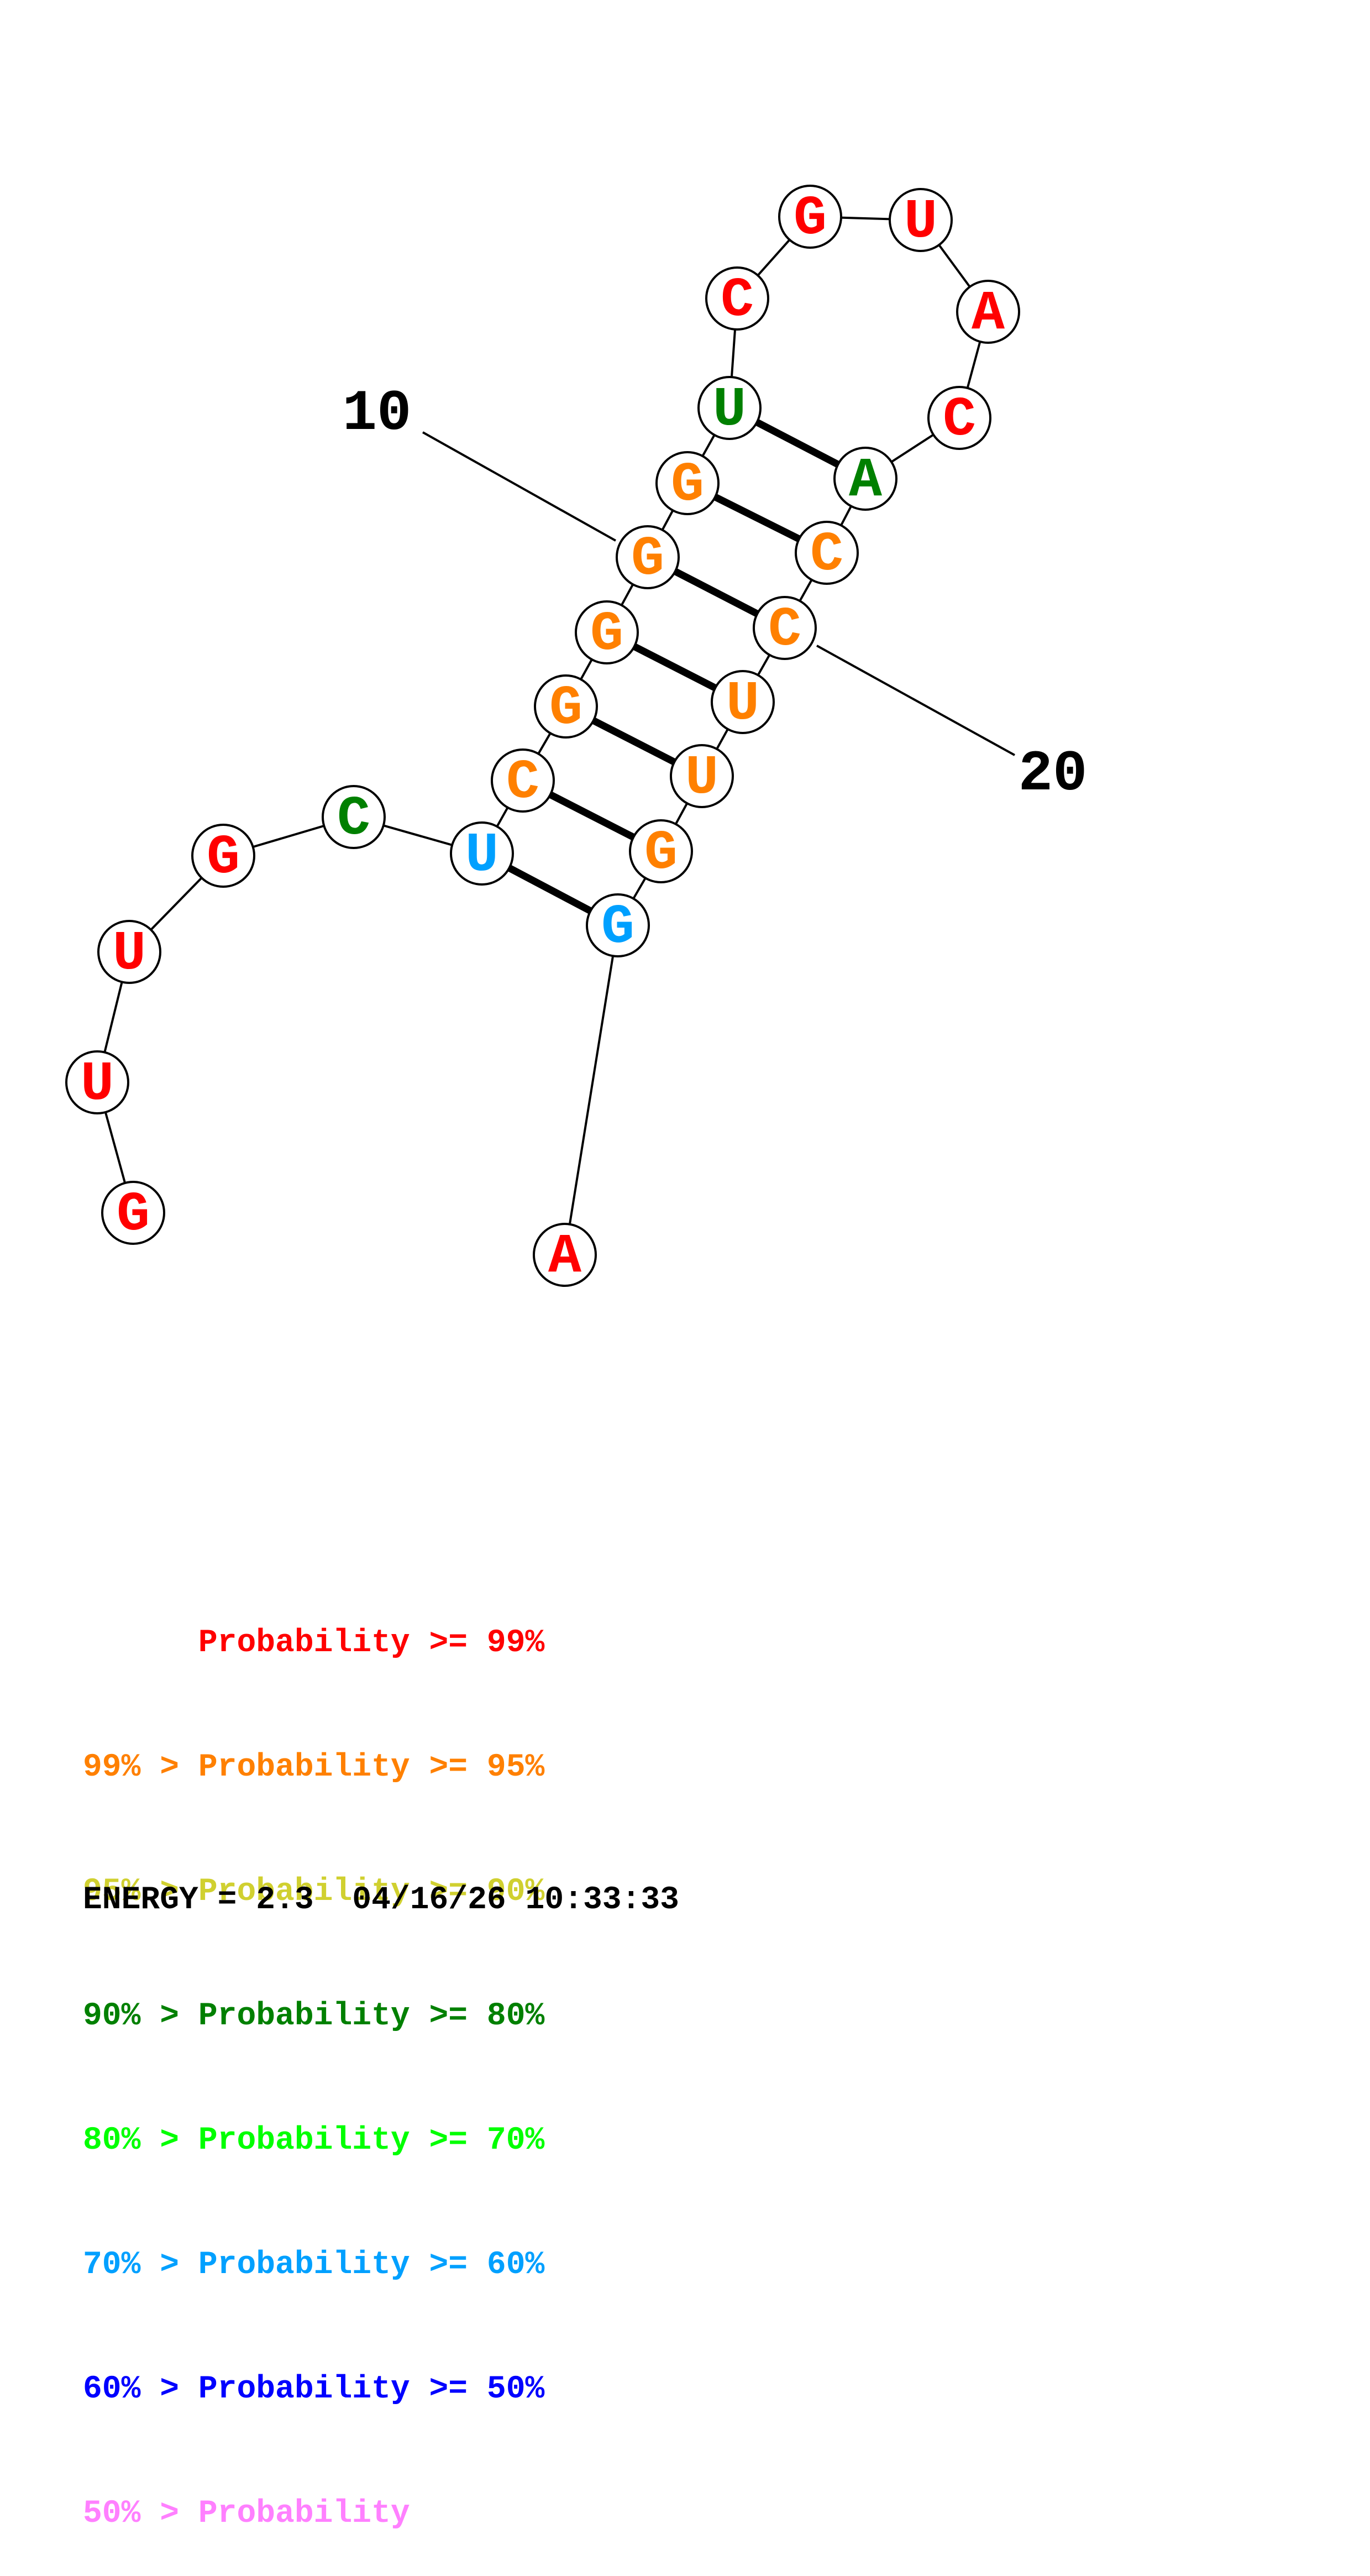 This screenshot has width=1370, height=2576. I want to click on nucleotide-14: G, so click(810, 218).